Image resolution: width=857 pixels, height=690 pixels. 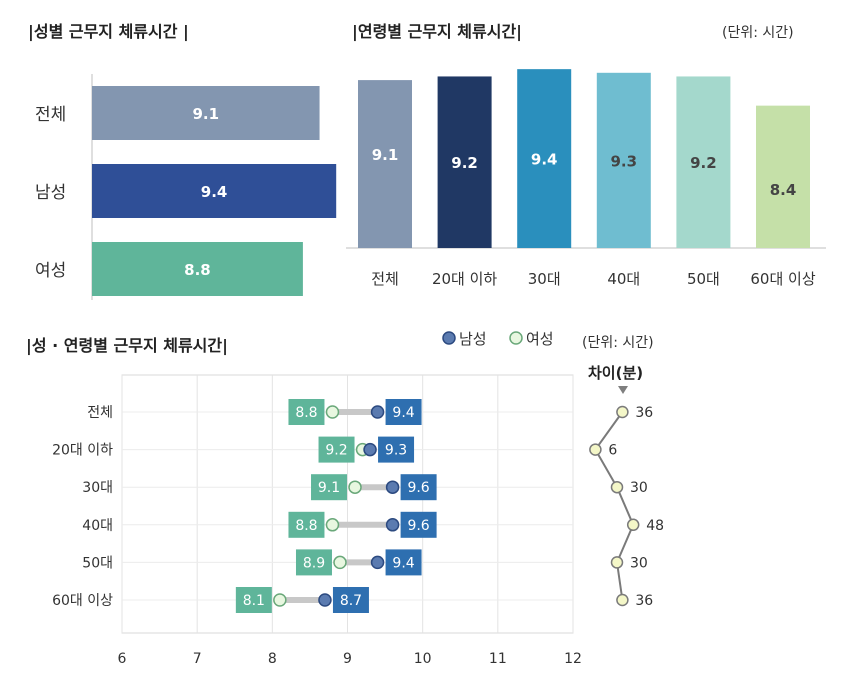 I want to click on female-value-label: 8.9, so click(x=314, y=563).